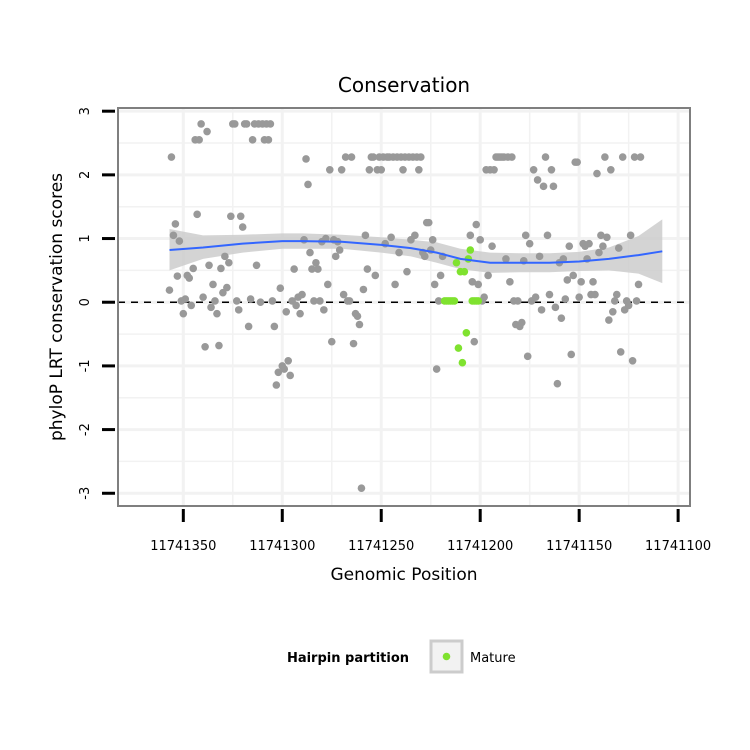  I want to click on y-axis-label: phyloP LRT conservation scores, so click(57, 307).